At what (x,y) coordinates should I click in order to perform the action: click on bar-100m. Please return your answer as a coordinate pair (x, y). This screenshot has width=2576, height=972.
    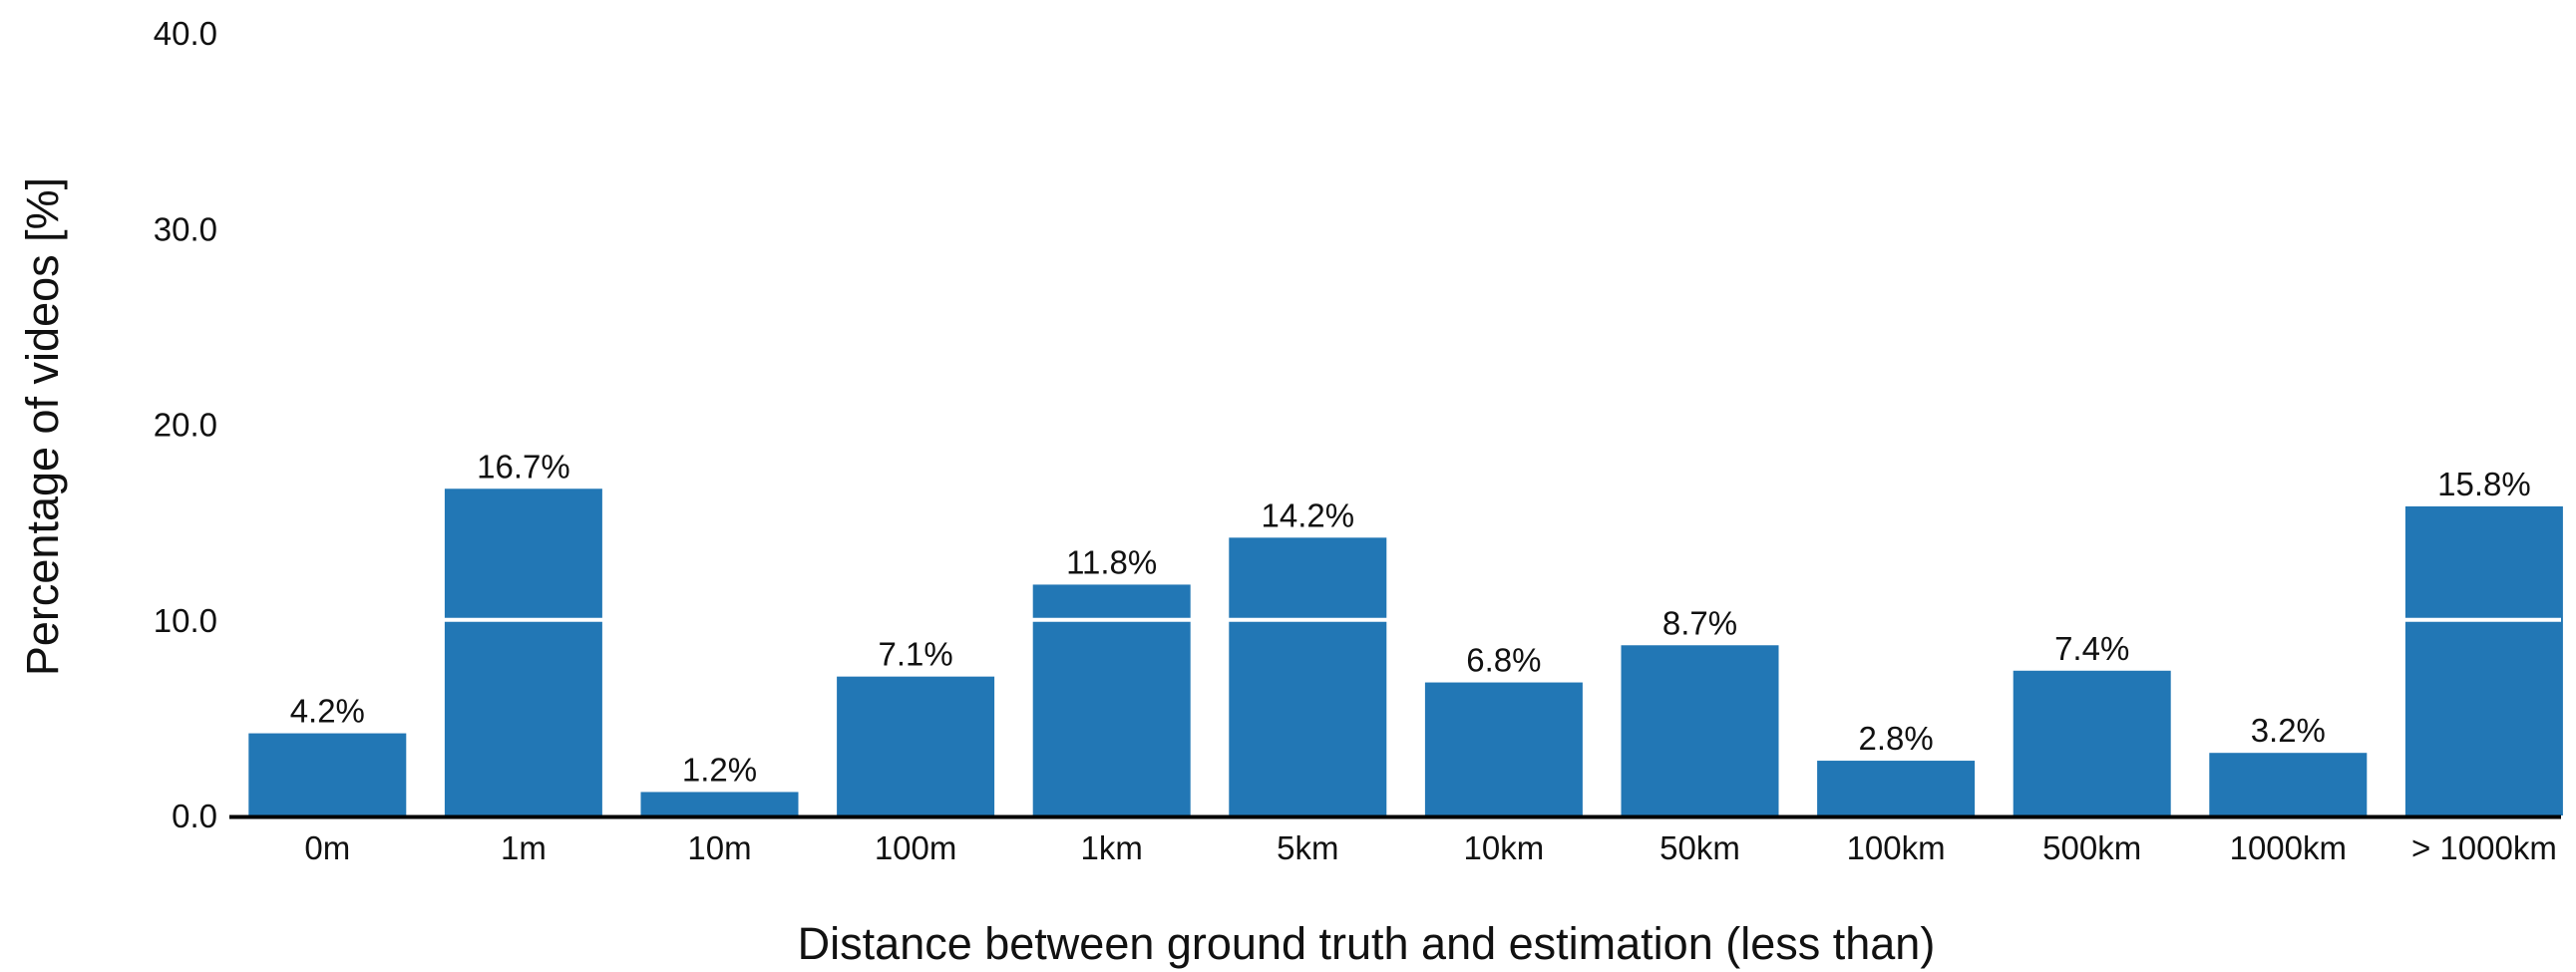
    Looking at the image, I should click on (916, 745).